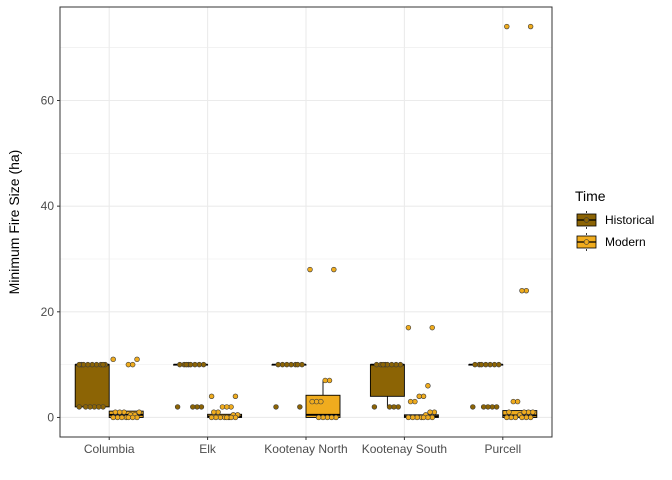  I want to click on legend-label: Historical, so click(629, 220).